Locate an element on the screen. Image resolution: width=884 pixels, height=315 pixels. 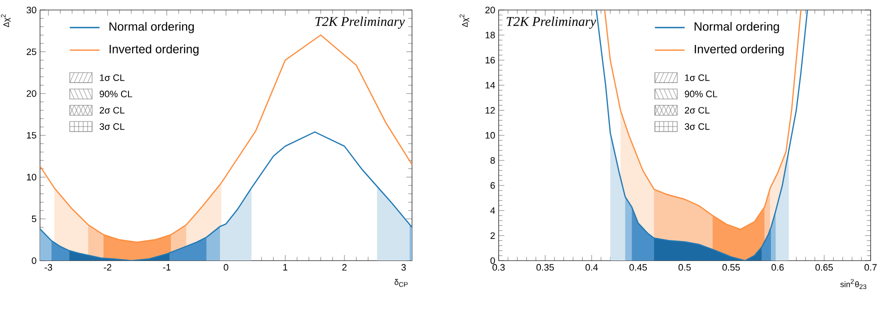
x-axis-title: sin$^{2}$θ$_{23}$ is located at coordinates (853, 284).